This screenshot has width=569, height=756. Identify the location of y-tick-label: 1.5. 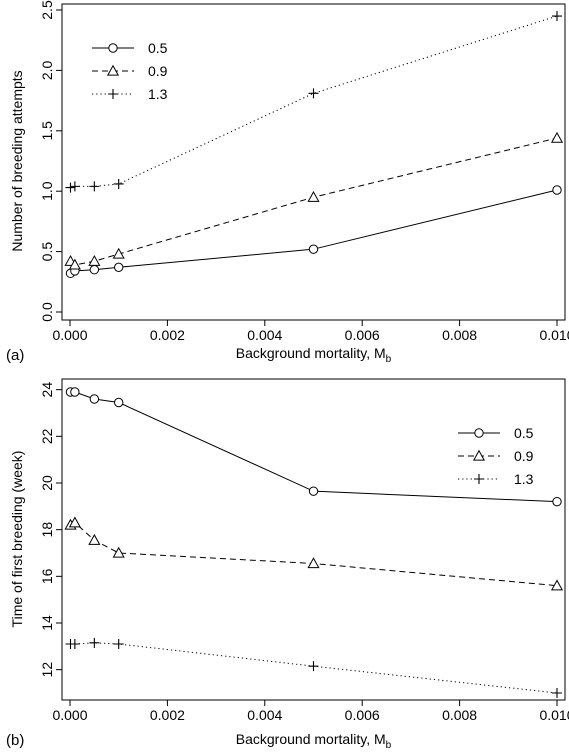
(47, 131).